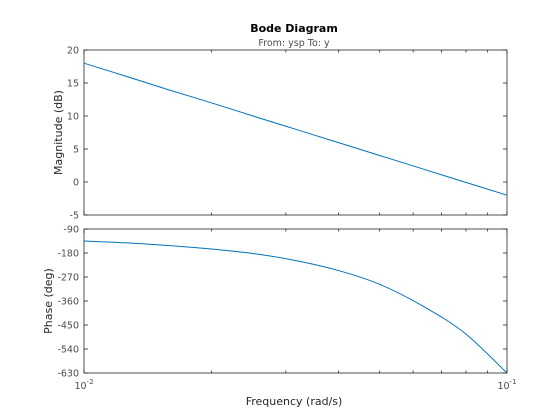  What do you see at coordinates (73, 84) in the screenshot?
I see `magnitude-y-tick-label: 15` at bounding box center [73, 84].